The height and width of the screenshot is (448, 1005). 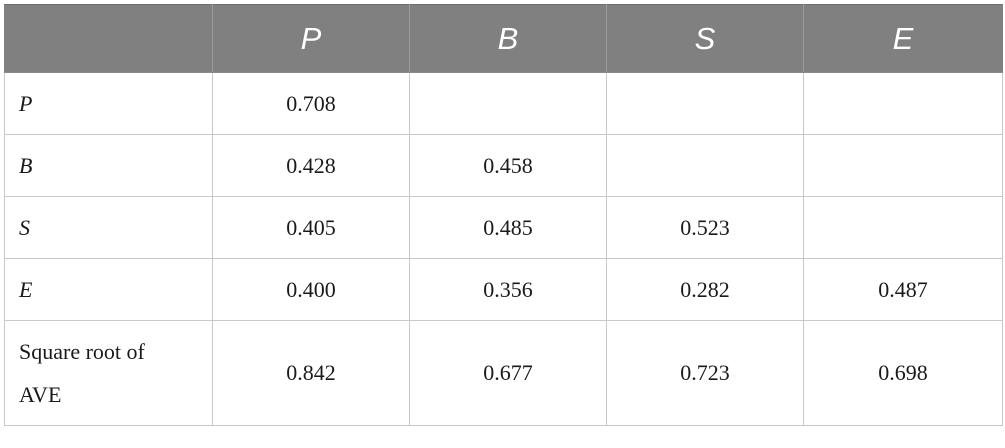 I want to click on table-row: E 0.400 0.356 0.282 0.487, so click(x=503, y=289).